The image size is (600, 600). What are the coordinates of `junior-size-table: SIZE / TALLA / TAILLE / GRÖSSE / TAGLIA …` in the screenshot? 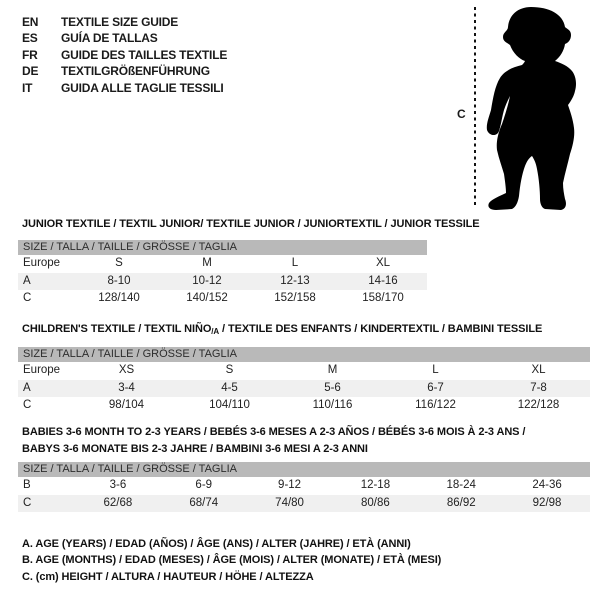 It's located at (222, 274).